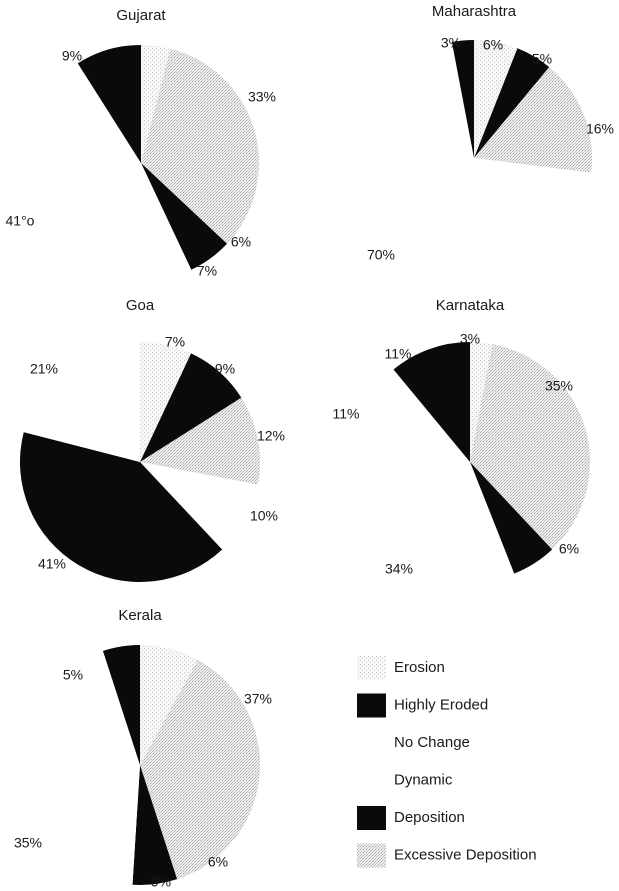 This screenshot has width=619, height=891. I want to click on legend-label: Deposition, so click(429, 817).